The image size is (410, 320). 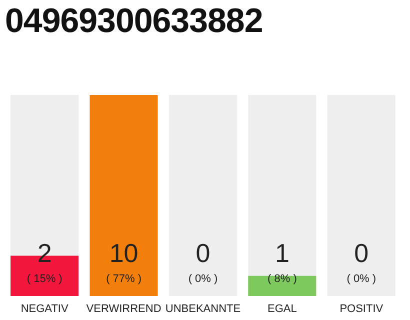 What do you see at coordinates (44, 279) in the screenshot?
I see `annotation: ( 15% )` at bounding box center [44, 279].